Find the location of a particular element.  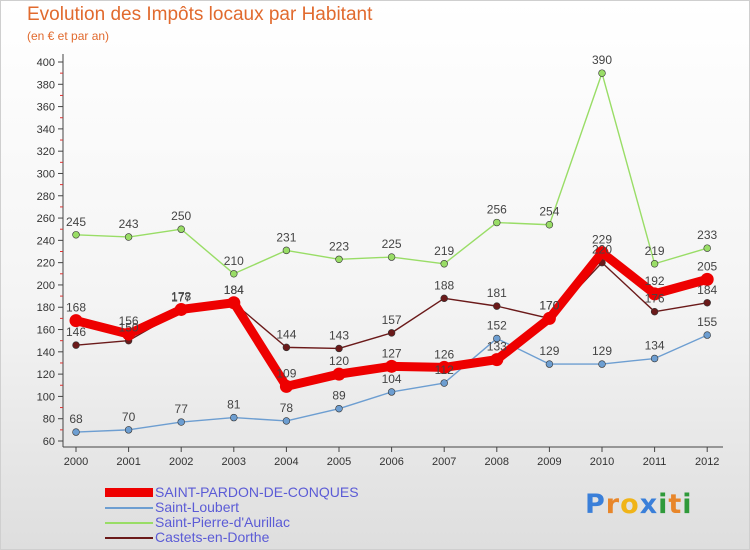

y-tick-label: 320 is located at coordinates (46, 152).